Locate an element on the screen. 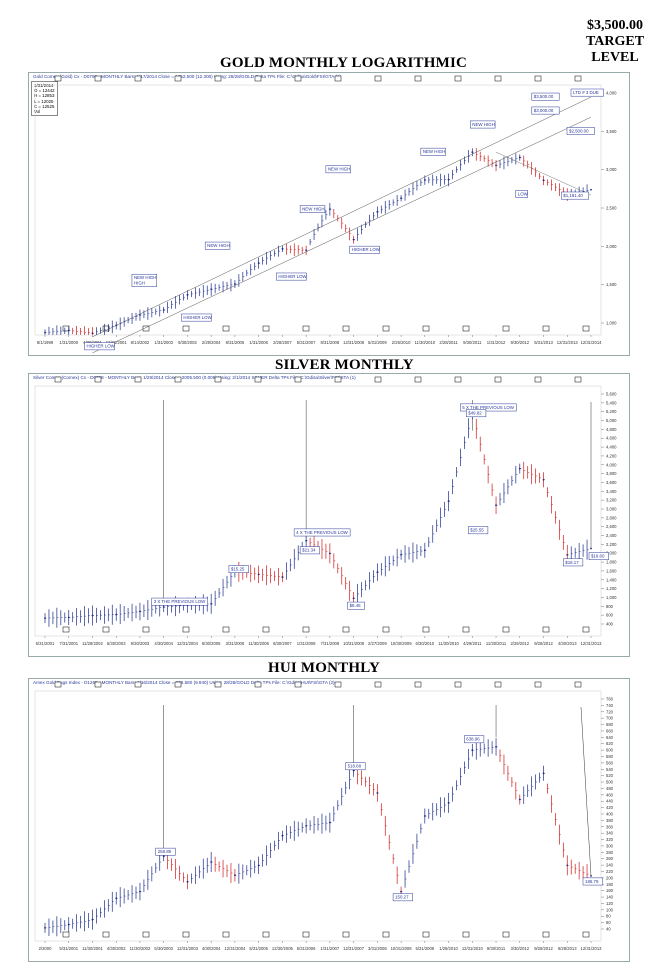  x-tick-label: 6/30/2005 is located at coordinates (211, 643).